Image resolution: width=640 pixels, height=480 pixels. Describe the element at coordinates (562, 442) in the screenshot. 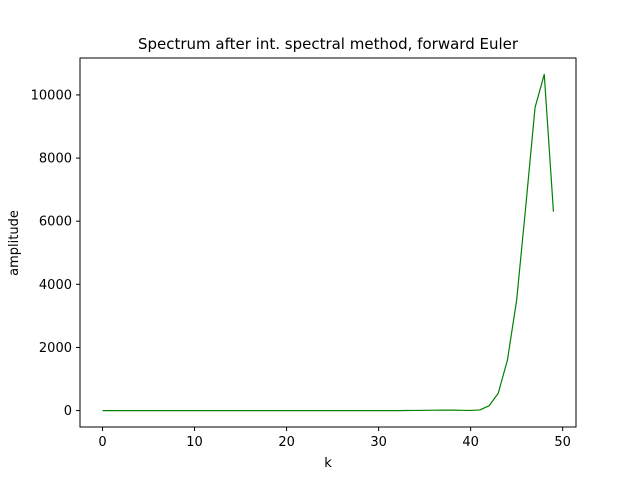

I see `x-tick-label: 50` at that location.